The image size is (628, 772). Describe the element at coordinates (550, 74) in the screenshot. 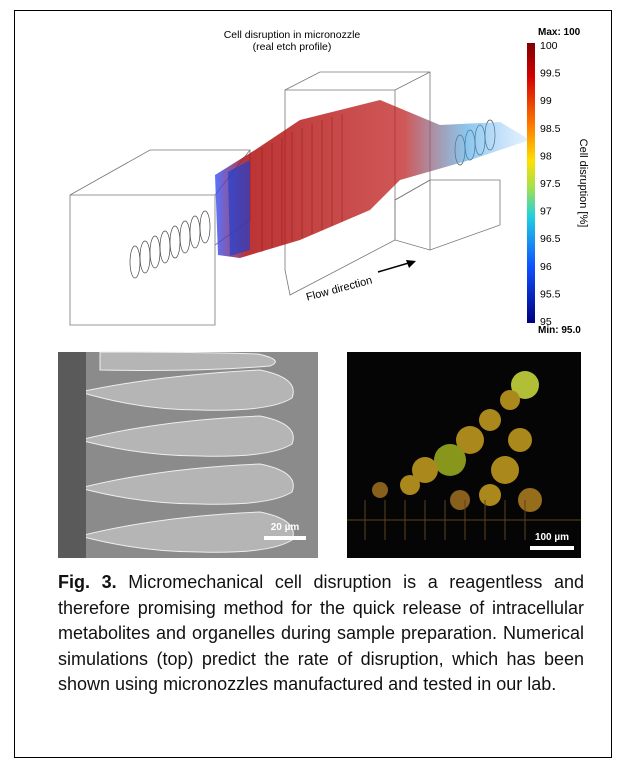

I see `colorbar-tick-label: 99.5` at that location.